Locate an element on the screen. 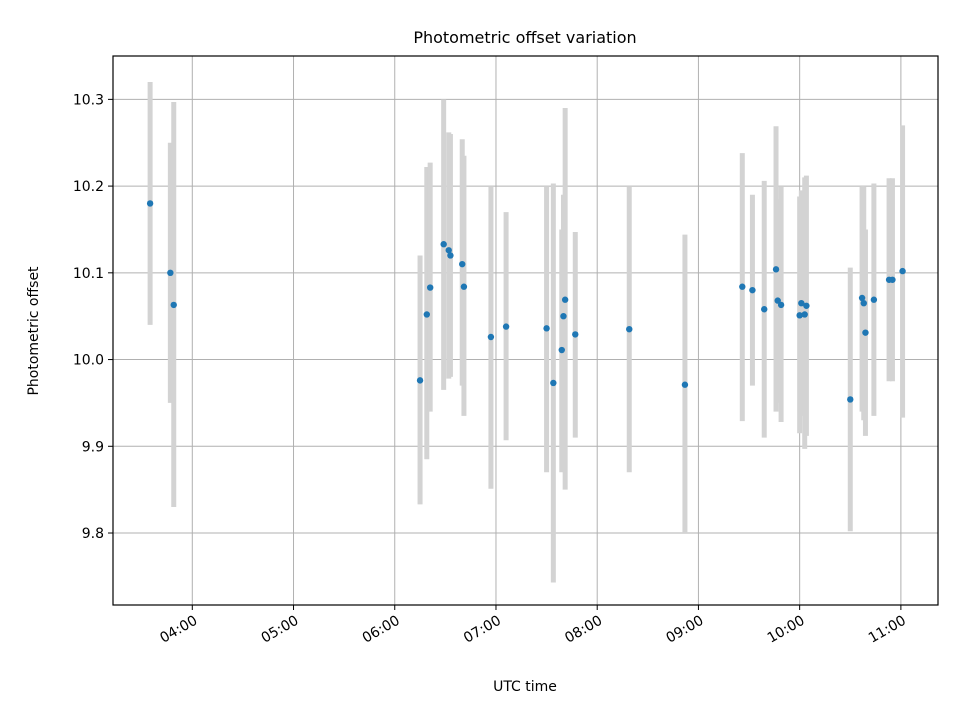 This screenshot has height=720, width=960. x-tick-label: 11:00 is located at coordinates (887, 630).